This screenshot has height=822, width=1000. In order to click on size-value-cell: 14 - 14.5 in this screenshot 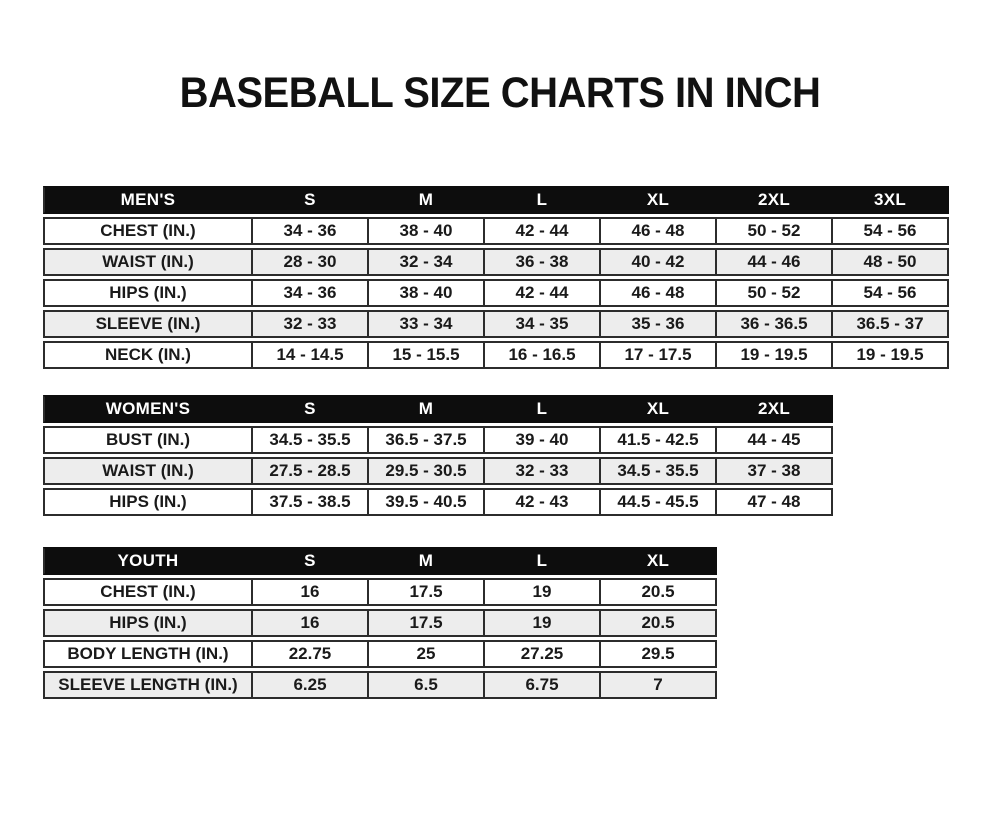, I will do `click(311, 355)`.